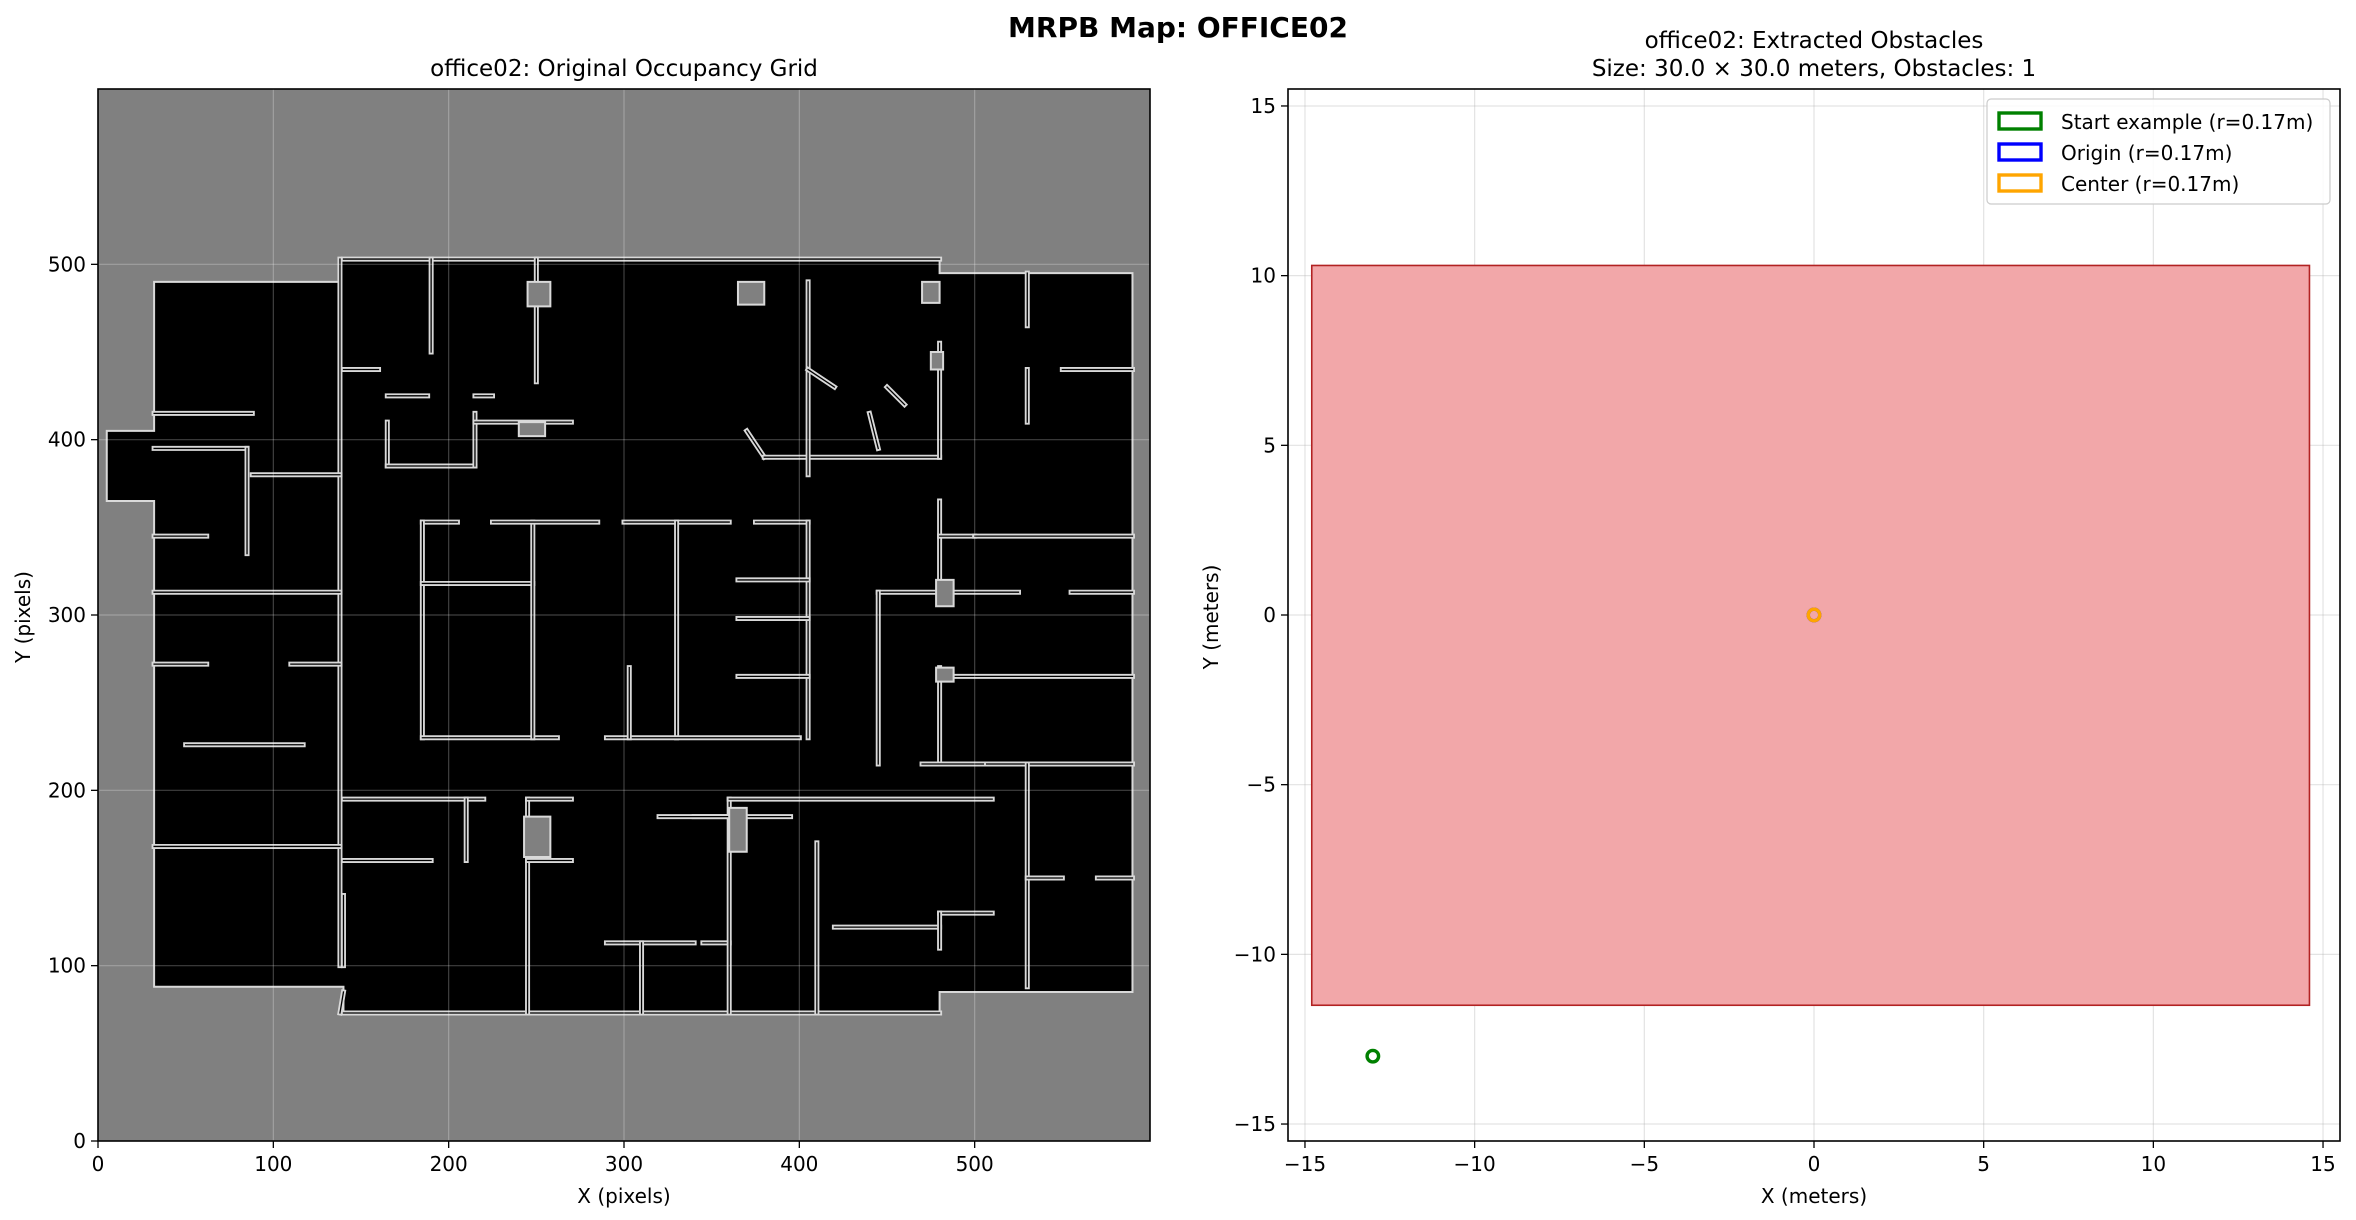 This screenshot has width=2356, height=1220. I want to click on right-xtick-label: −5, so click(1644, 1164).